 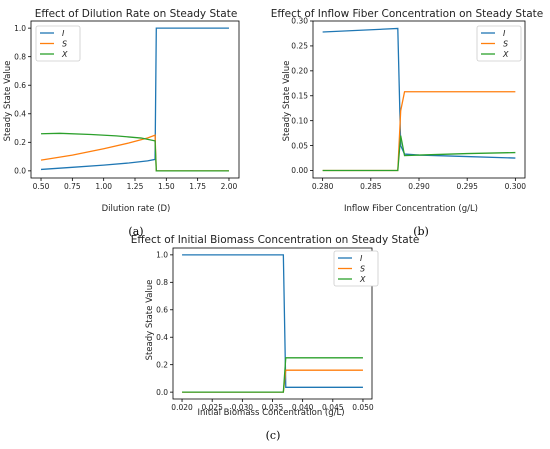 What do you see at coordinates (505, 54) in the screenshot?
I see `panel-b-legend-label-x: X` at bounding box center [505, 54].